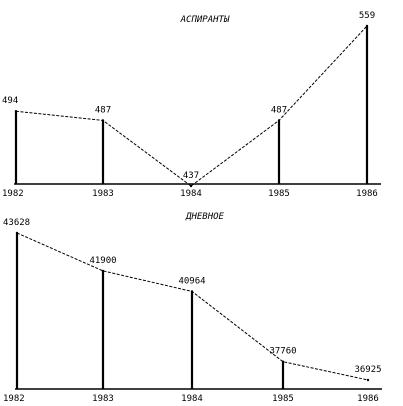 The height and width of the screenshot is (406, 403). Describe the element at coordinates (103, 110) in the screenshot. I see `data-label-1983: 487` at that location.